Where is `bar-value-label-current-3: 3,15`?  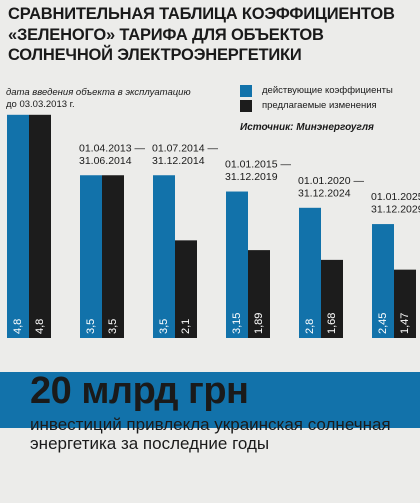
bar-value-label-current-3: 3,15 is located at coordinates (237, 323).